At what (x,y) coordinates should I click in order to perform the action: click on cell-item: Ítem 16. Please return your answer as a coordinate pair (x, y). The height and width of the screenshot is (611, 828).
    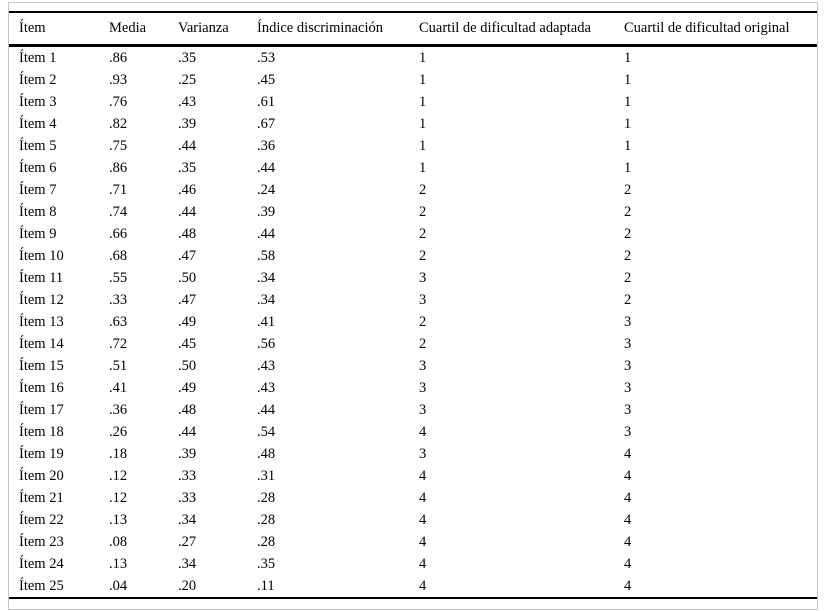
    Looking at the image, I should click on (41, 387).